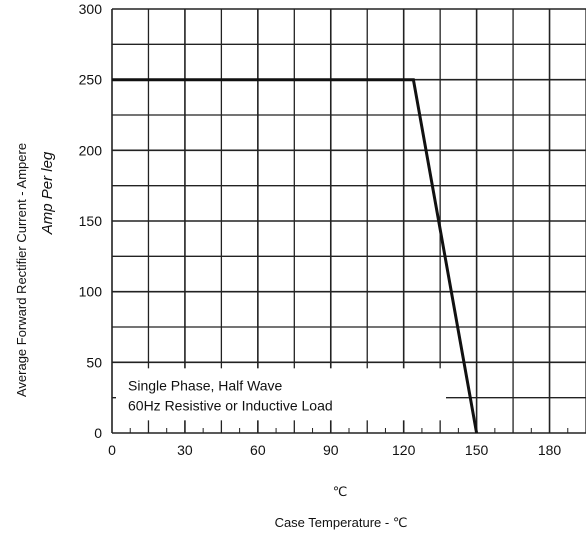 The image size is (586, 533). I want to click on y-tick-label-300: 300, so click(91, 9).